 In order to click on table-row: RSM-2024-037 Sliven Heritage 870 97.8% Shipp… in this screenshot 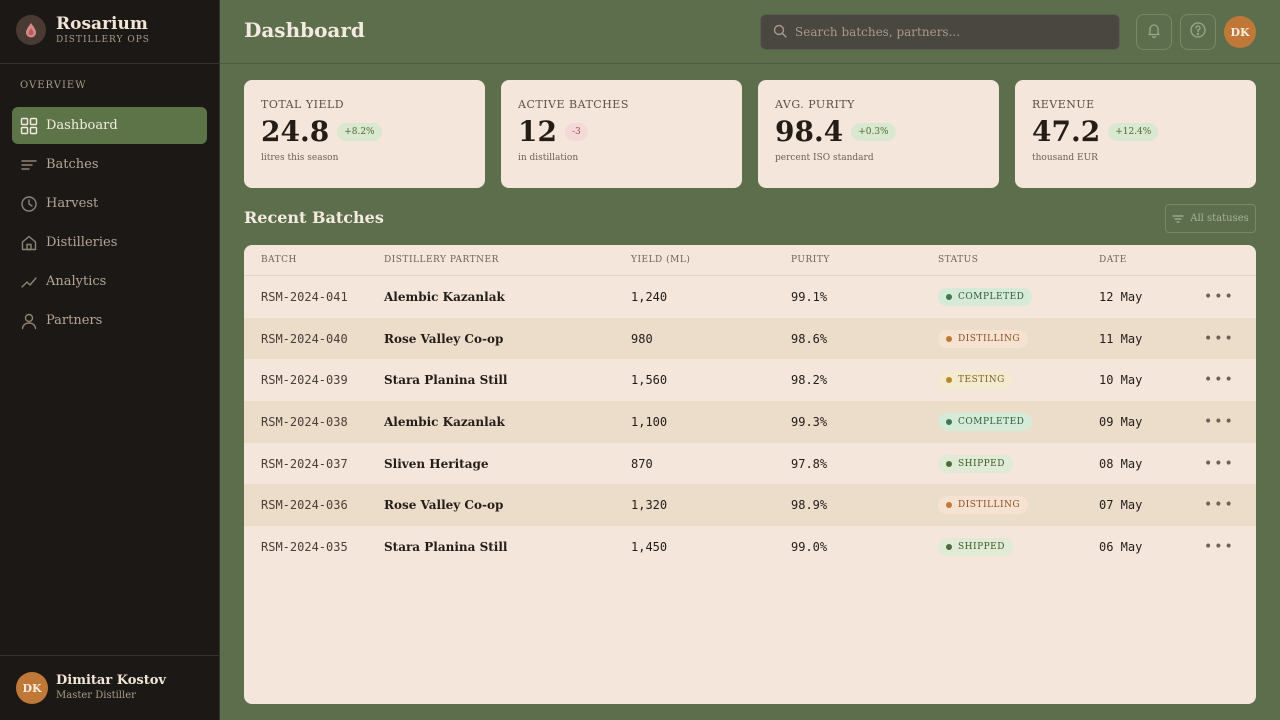, I will do `click(750, 464)`.